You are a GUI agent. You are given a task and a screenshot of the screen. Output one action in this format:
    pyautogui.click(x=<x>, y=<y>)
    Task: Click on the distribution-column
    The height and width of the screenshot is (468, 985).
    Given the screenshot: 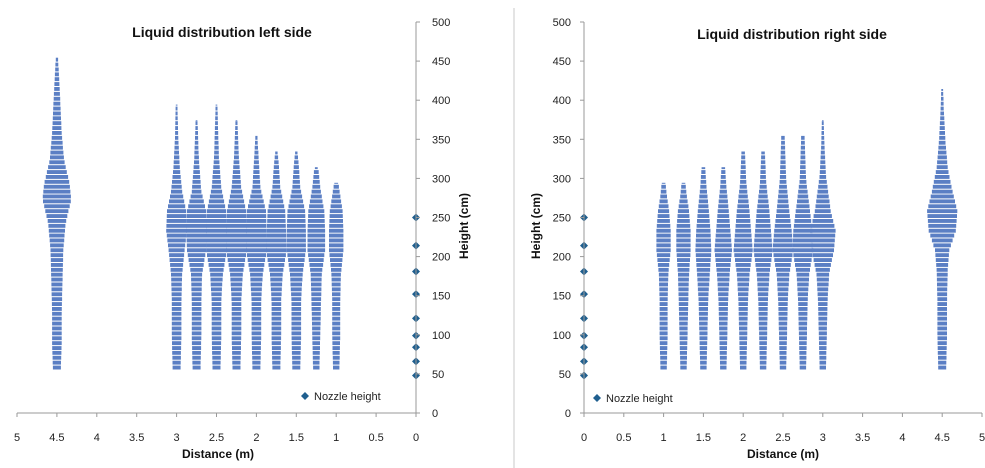 What is the action you would take?
    pyautogui.click(x=176, y=237)
    